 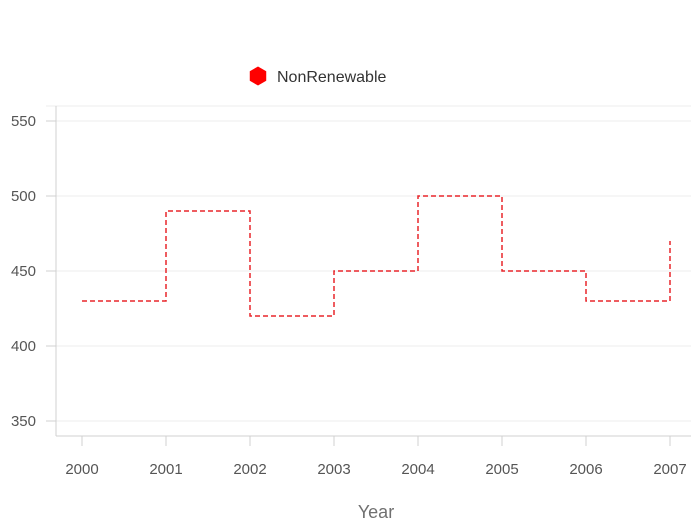 I want to click on legend: NonRenewable, so click(x=318, y=76).